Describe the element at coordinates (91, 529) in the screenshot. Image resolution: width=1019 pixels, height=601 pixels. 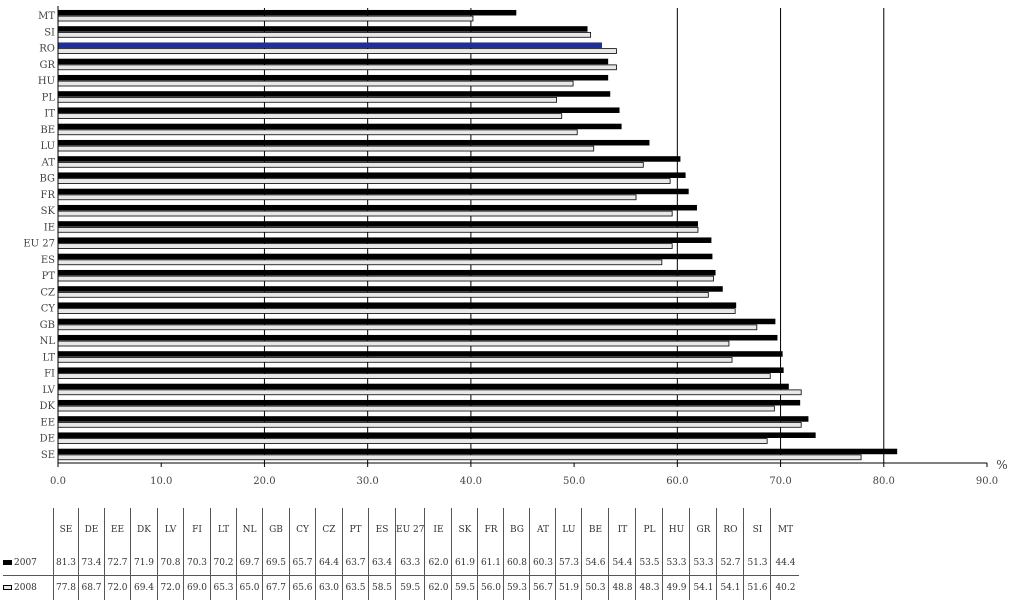
I see `table-col-header-de: DE` at that location.